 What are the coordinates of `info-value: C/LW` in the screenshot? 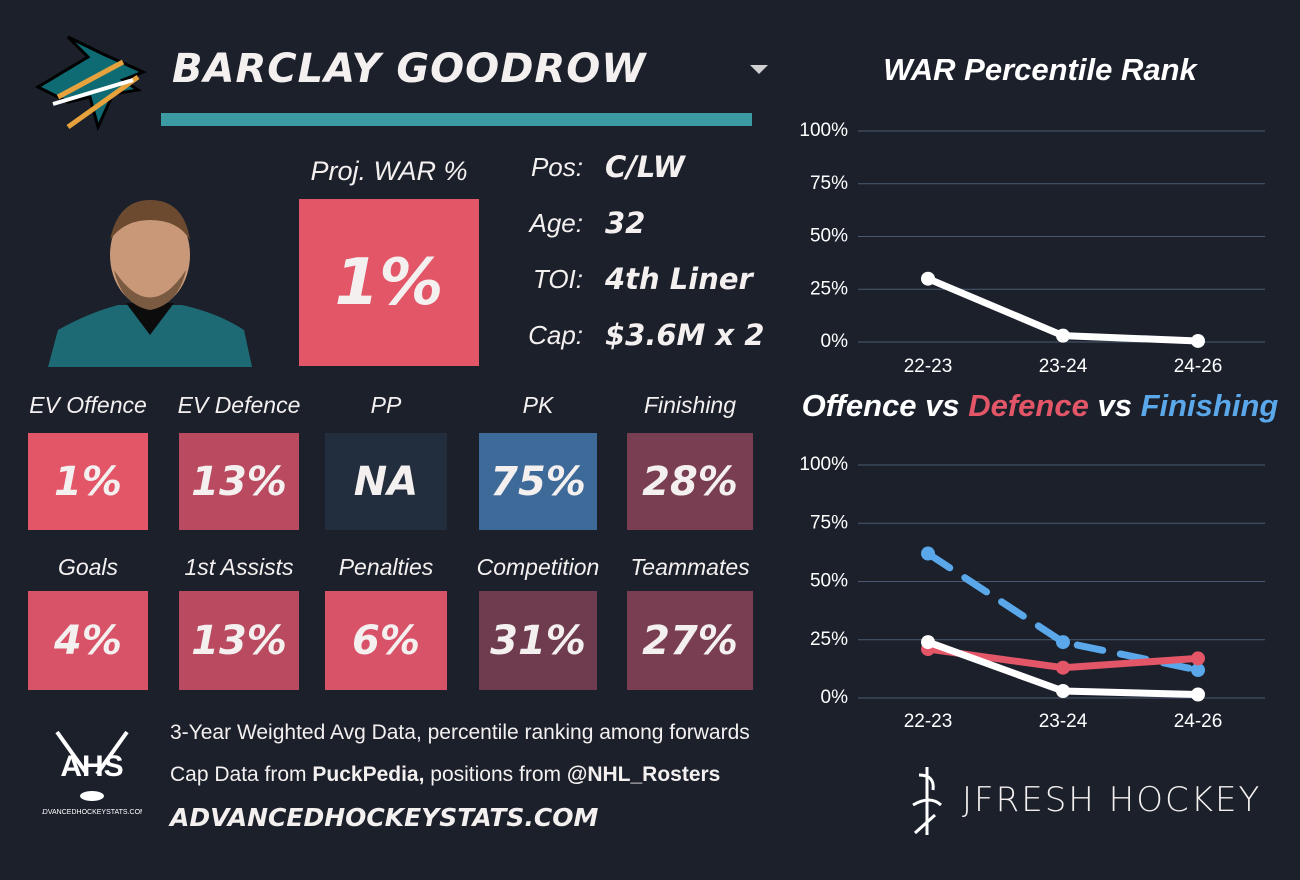 It's located at (645, 167).